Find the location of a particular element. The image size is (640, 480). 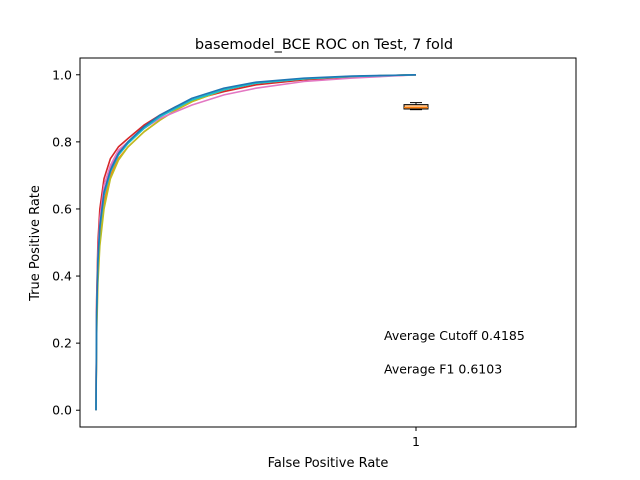

y-tick-label: 0.6 is located at coordinates (62, 208).